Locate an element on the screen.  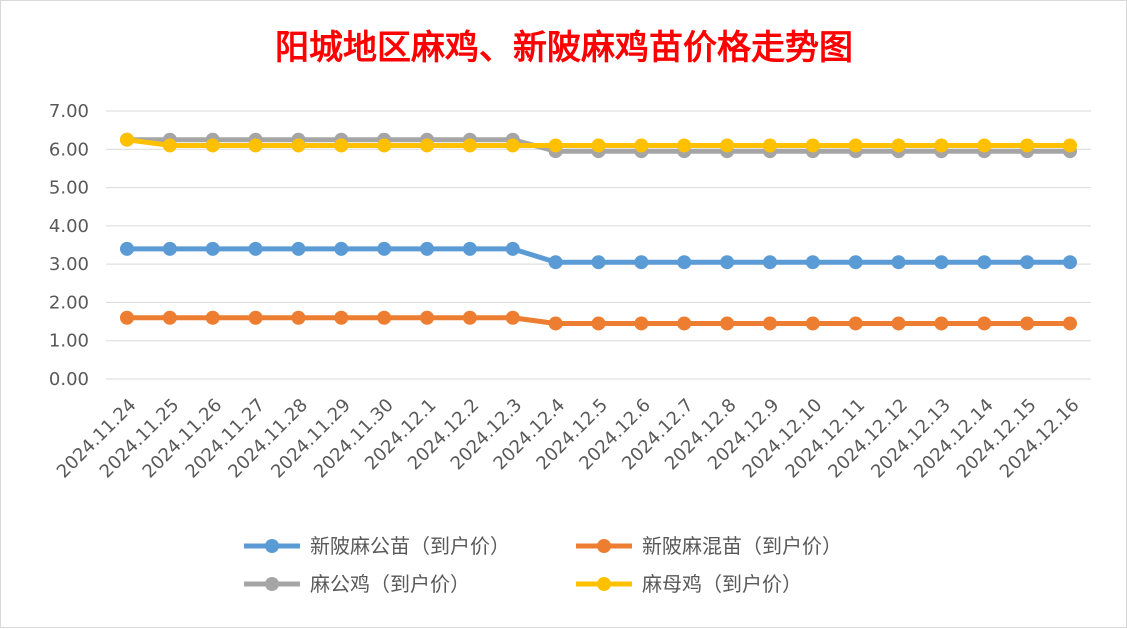
y-tick-label: 5.00 is located at coordinates (69, 188).